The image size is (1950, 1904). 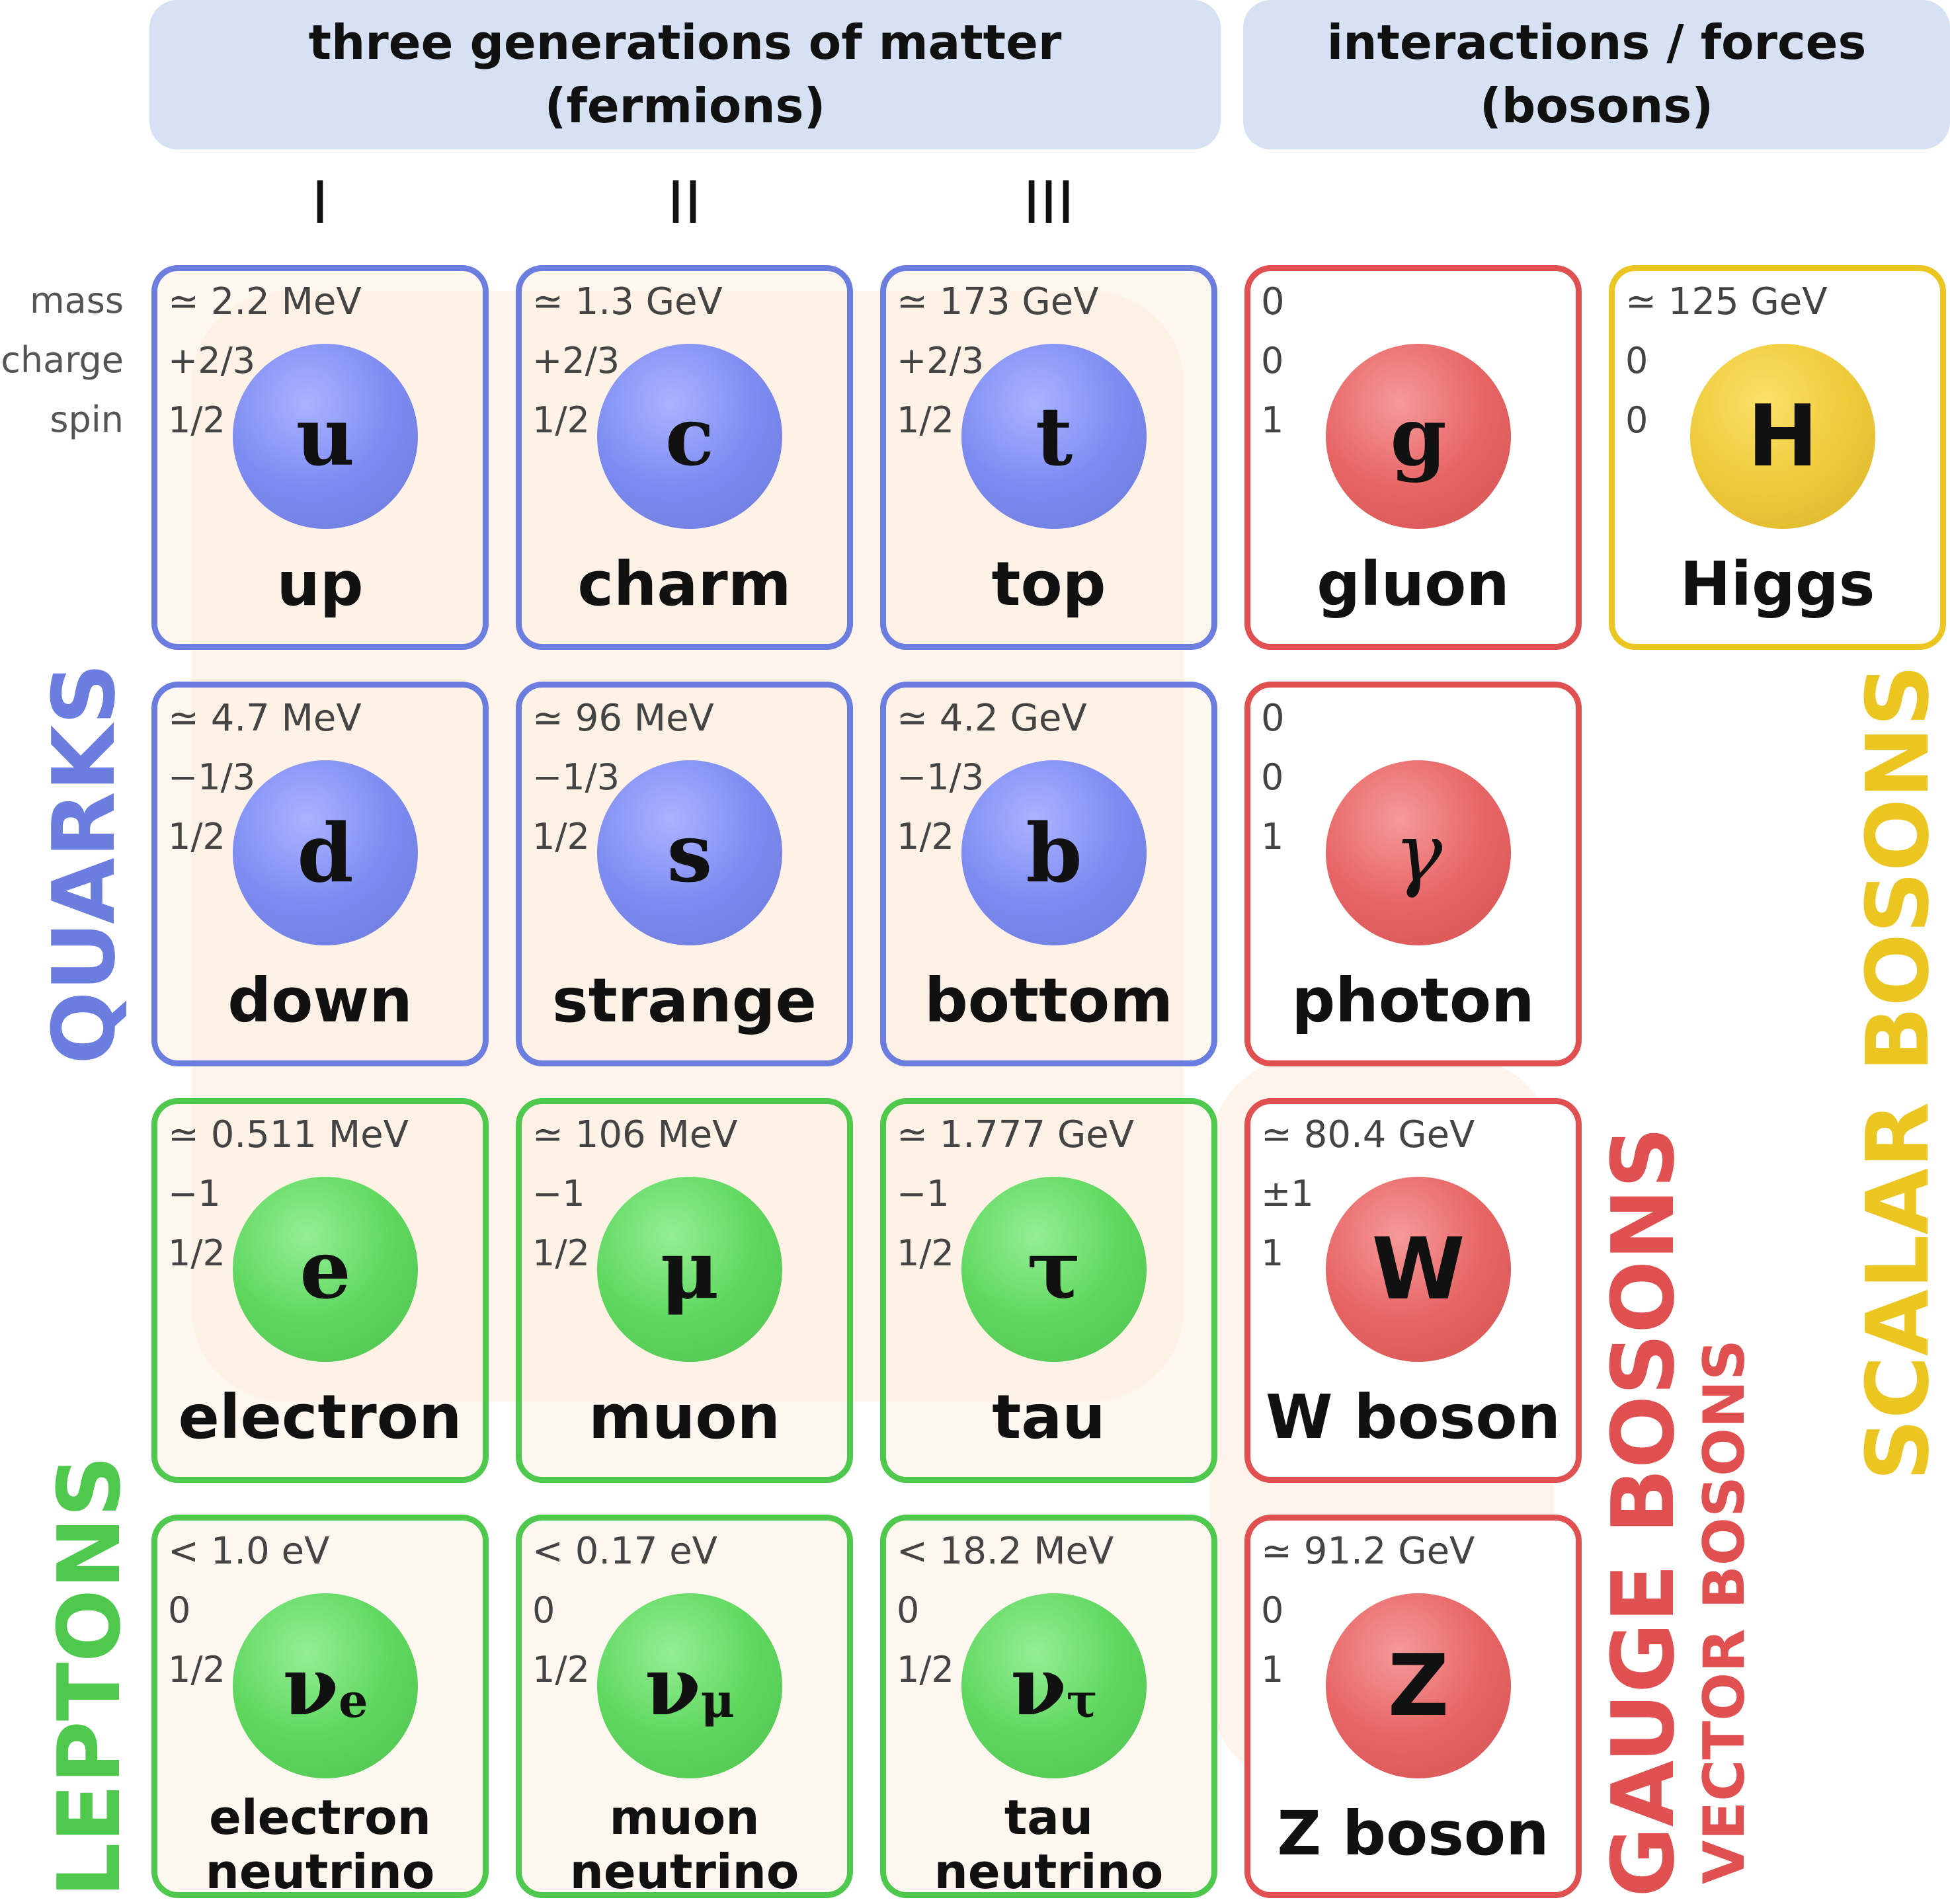 What do you see at coordinates (684, 1000) in the screenshot?
I see `particle-name: strange` at bounding box center [684, 1000].